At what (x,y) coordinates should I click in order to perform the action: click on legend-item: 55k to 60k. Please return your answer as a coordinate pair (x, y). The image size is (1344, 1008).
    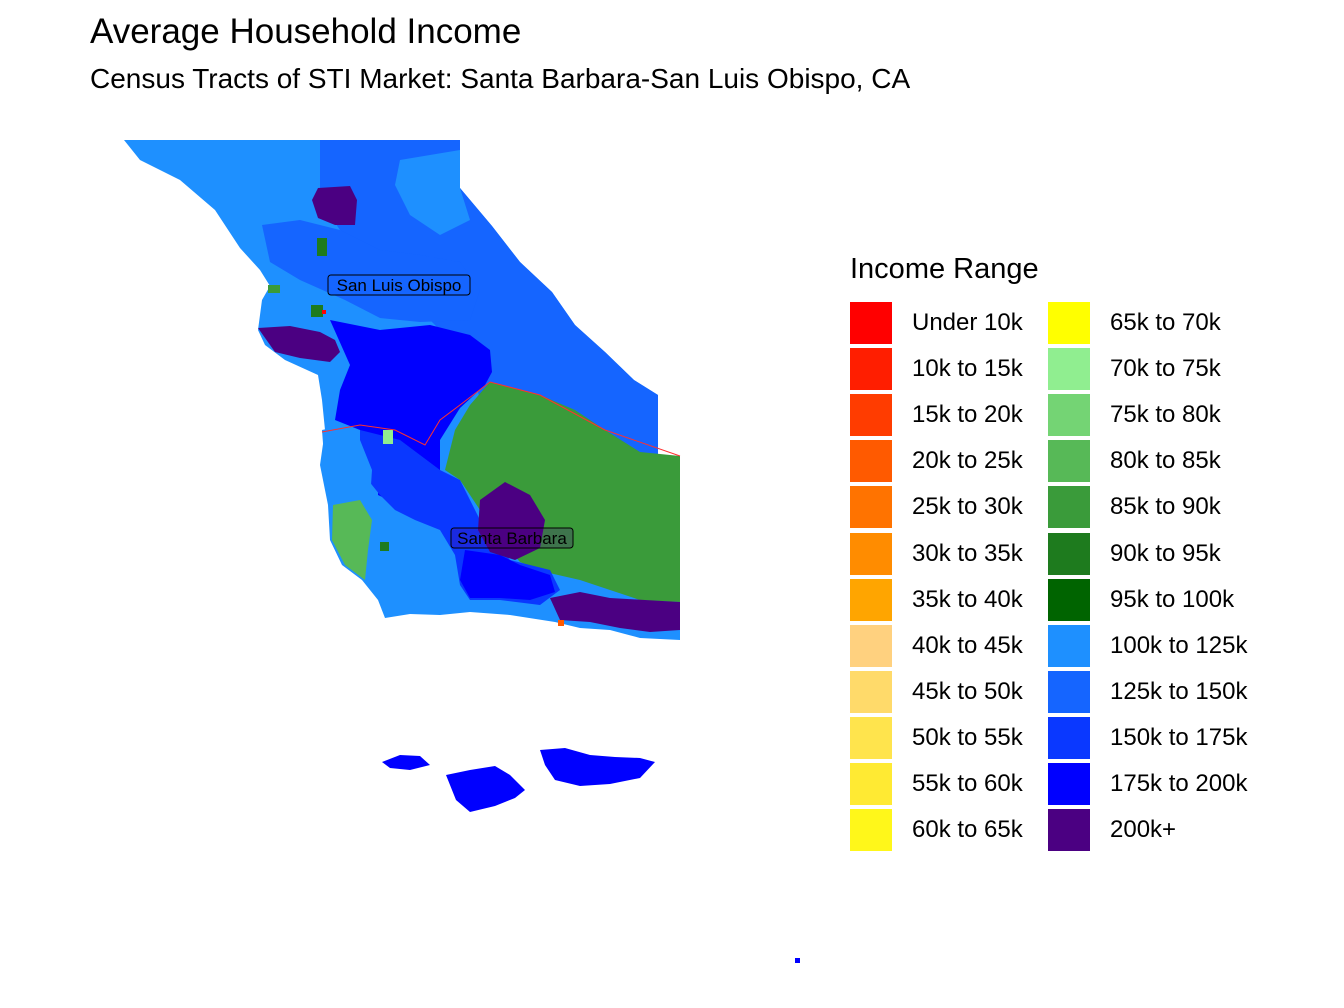
    Looking at the image, I should click on (949, 784).